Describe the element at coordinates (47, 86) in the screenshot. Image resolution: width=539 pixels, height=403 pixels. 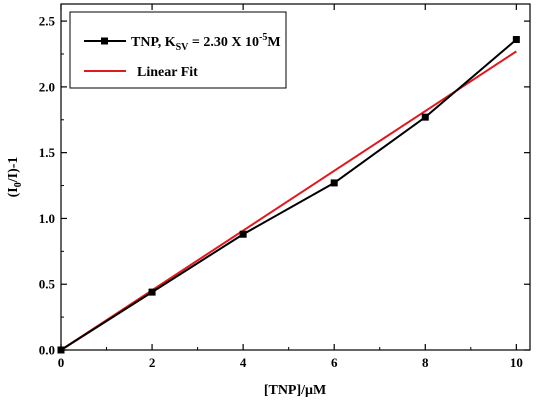
I see `y-tick-label: 2.0` at that location.